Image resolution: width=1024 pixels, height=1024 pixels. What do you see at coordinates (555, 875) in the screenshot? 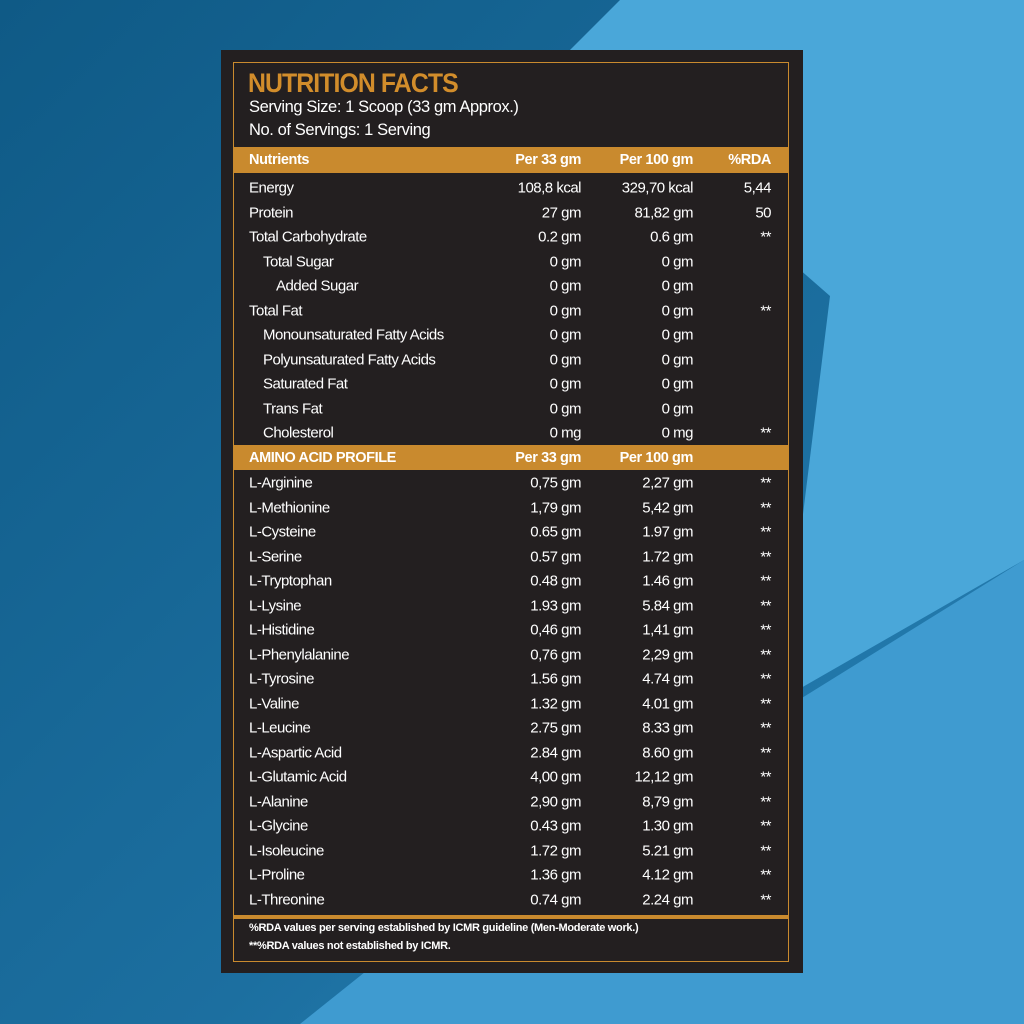
I see `row-per-33: 1.36 gm` at bounding box center [555, 875].